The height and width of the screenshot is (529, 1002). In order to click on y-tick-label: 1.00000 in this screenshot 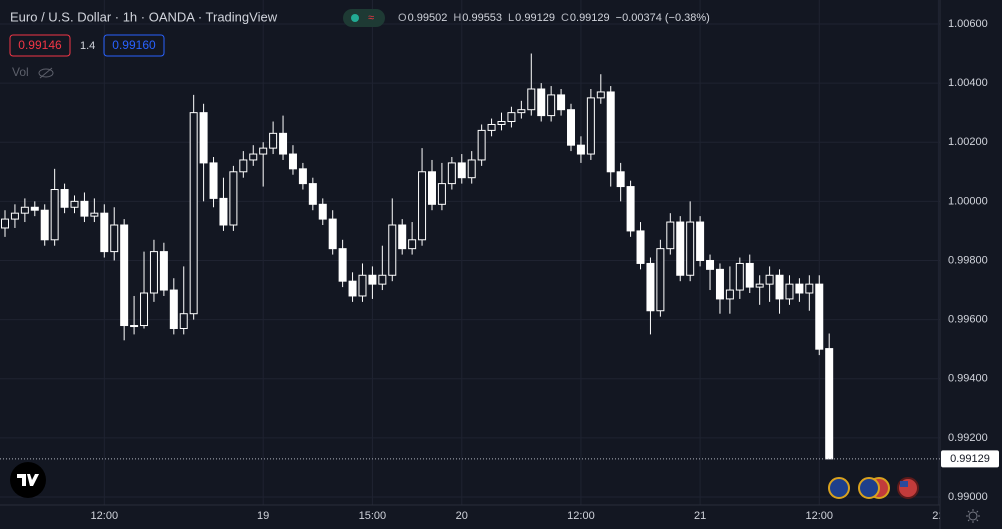, I will do `click(968, 201)`.